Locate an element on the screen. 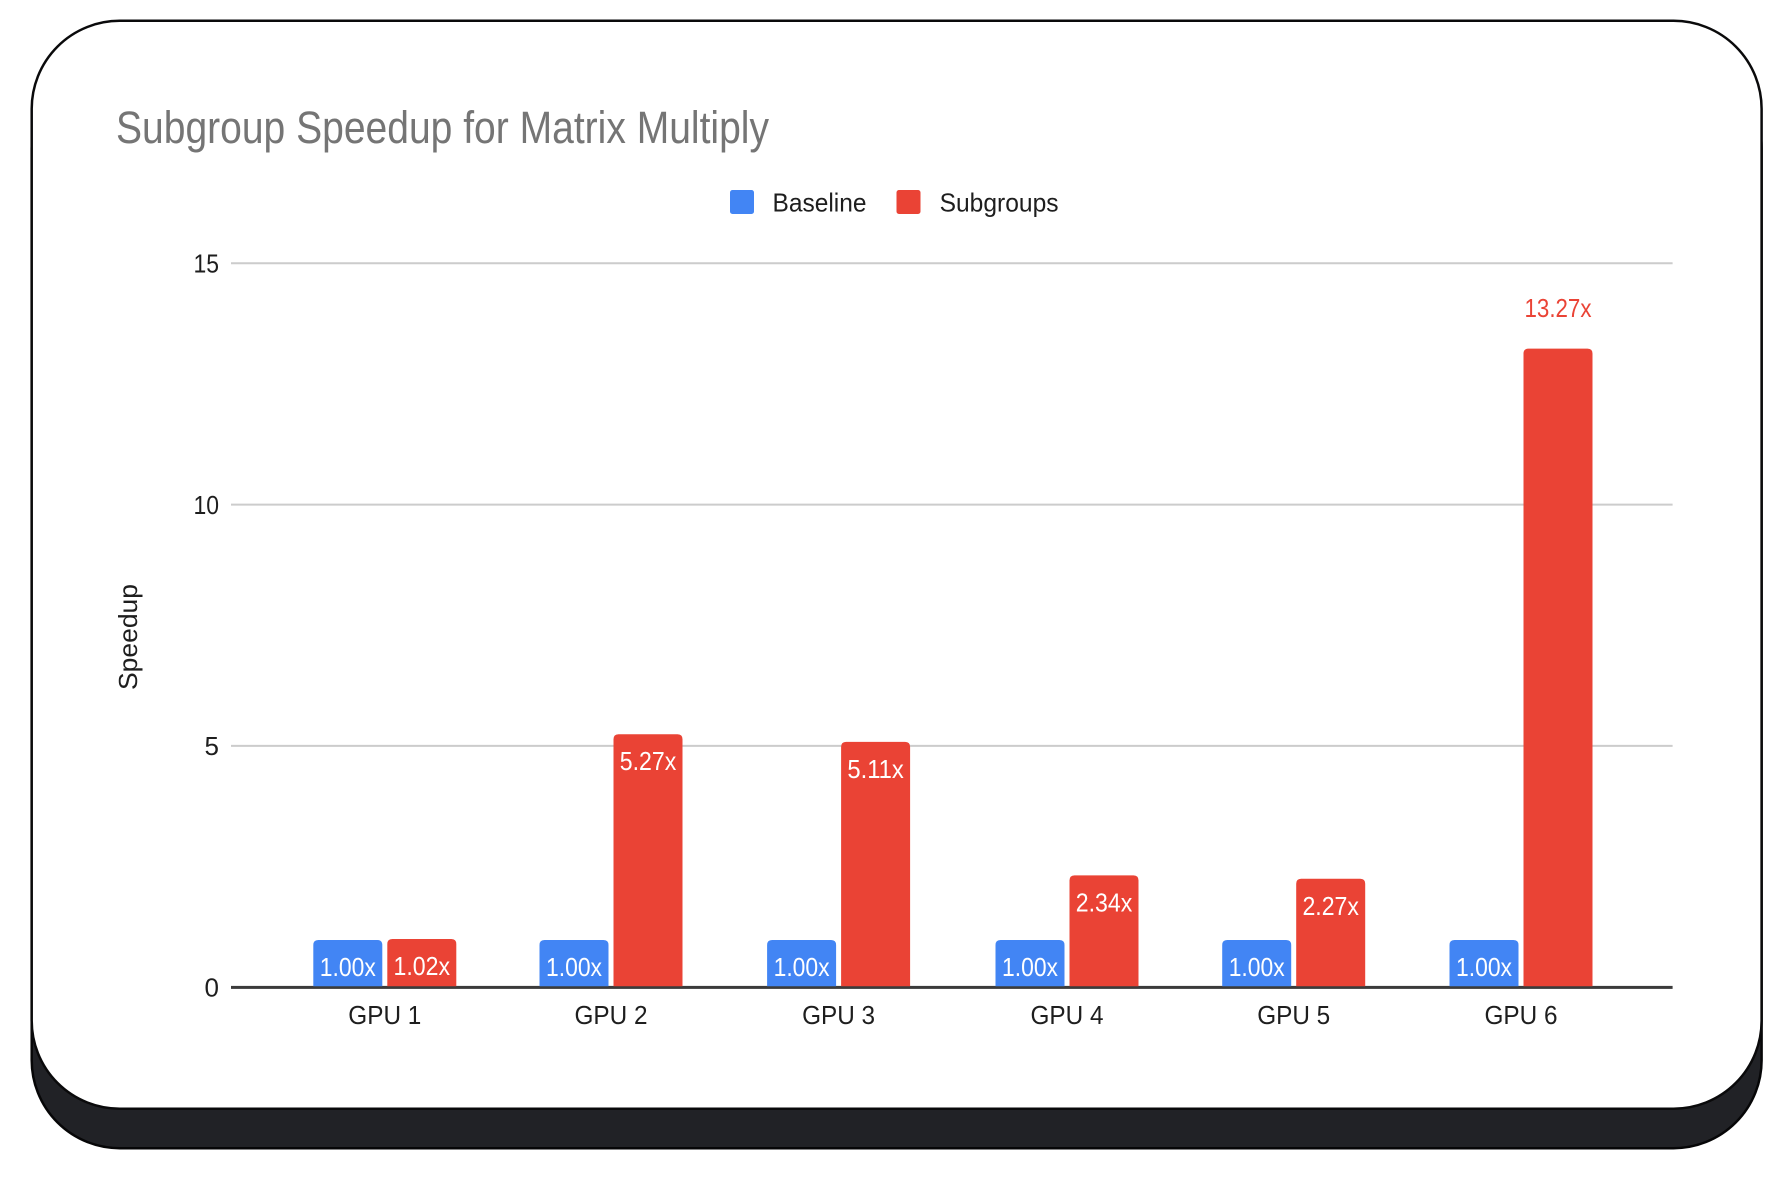  svg-text: 10 is located at coordinates (207, 505).